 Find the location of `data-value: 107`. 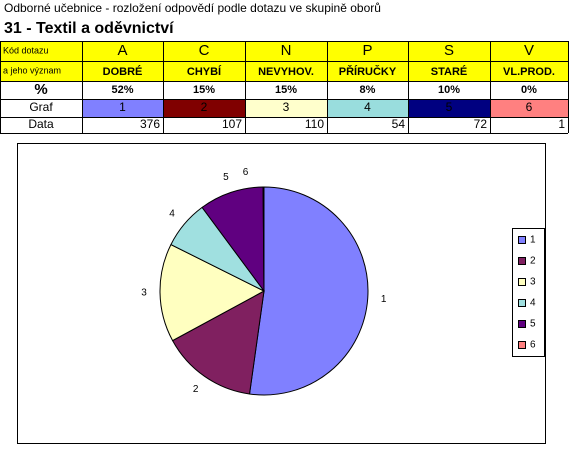

data-value: 107 is located at coordinates (232, 124).